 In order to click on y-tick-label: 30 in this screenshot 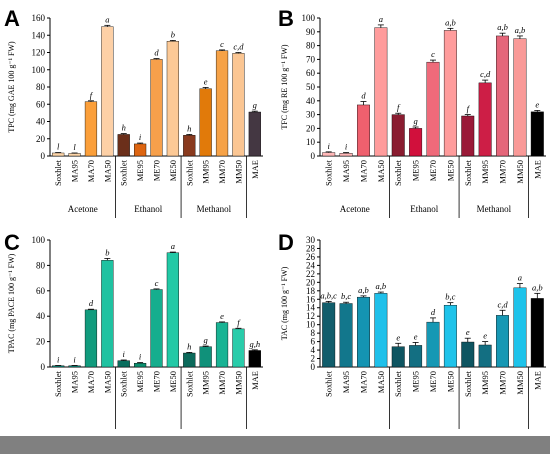, I will do `click(311, 115)`.